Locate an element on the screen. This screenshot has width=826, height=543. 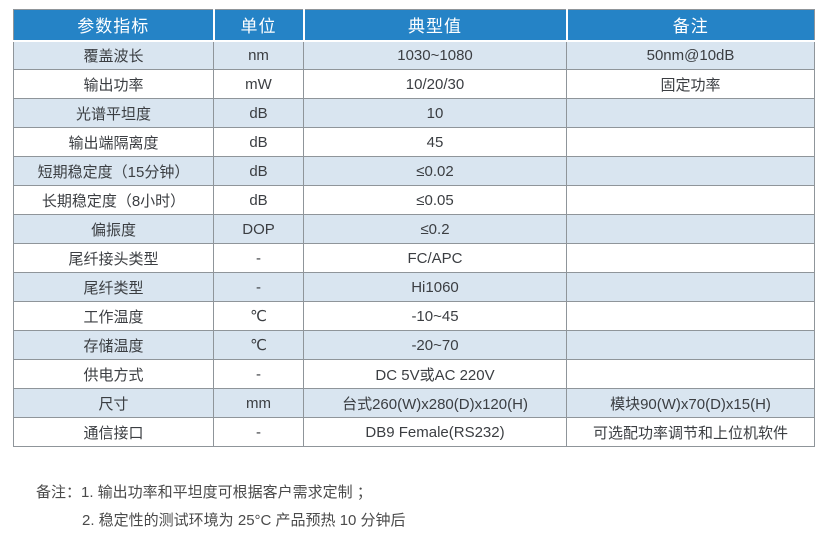
table-row: 长期稳定度（8小时） dB ≤0.05 is located at coordinates (414, 200).